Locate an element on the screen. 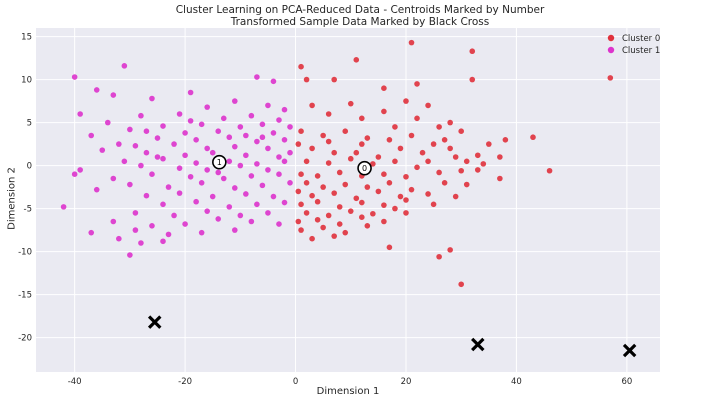 The height and width of the screenshot is (410, 720). y-tick-label: -15 is located at coordinates (25, 296).